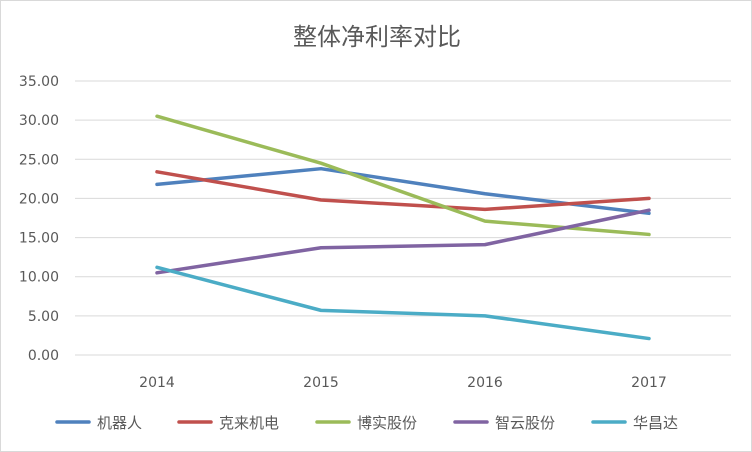  Describe the element at coordinates (39, 121) in the screenshot. I see `y-tick-label: 30.00` at that location.